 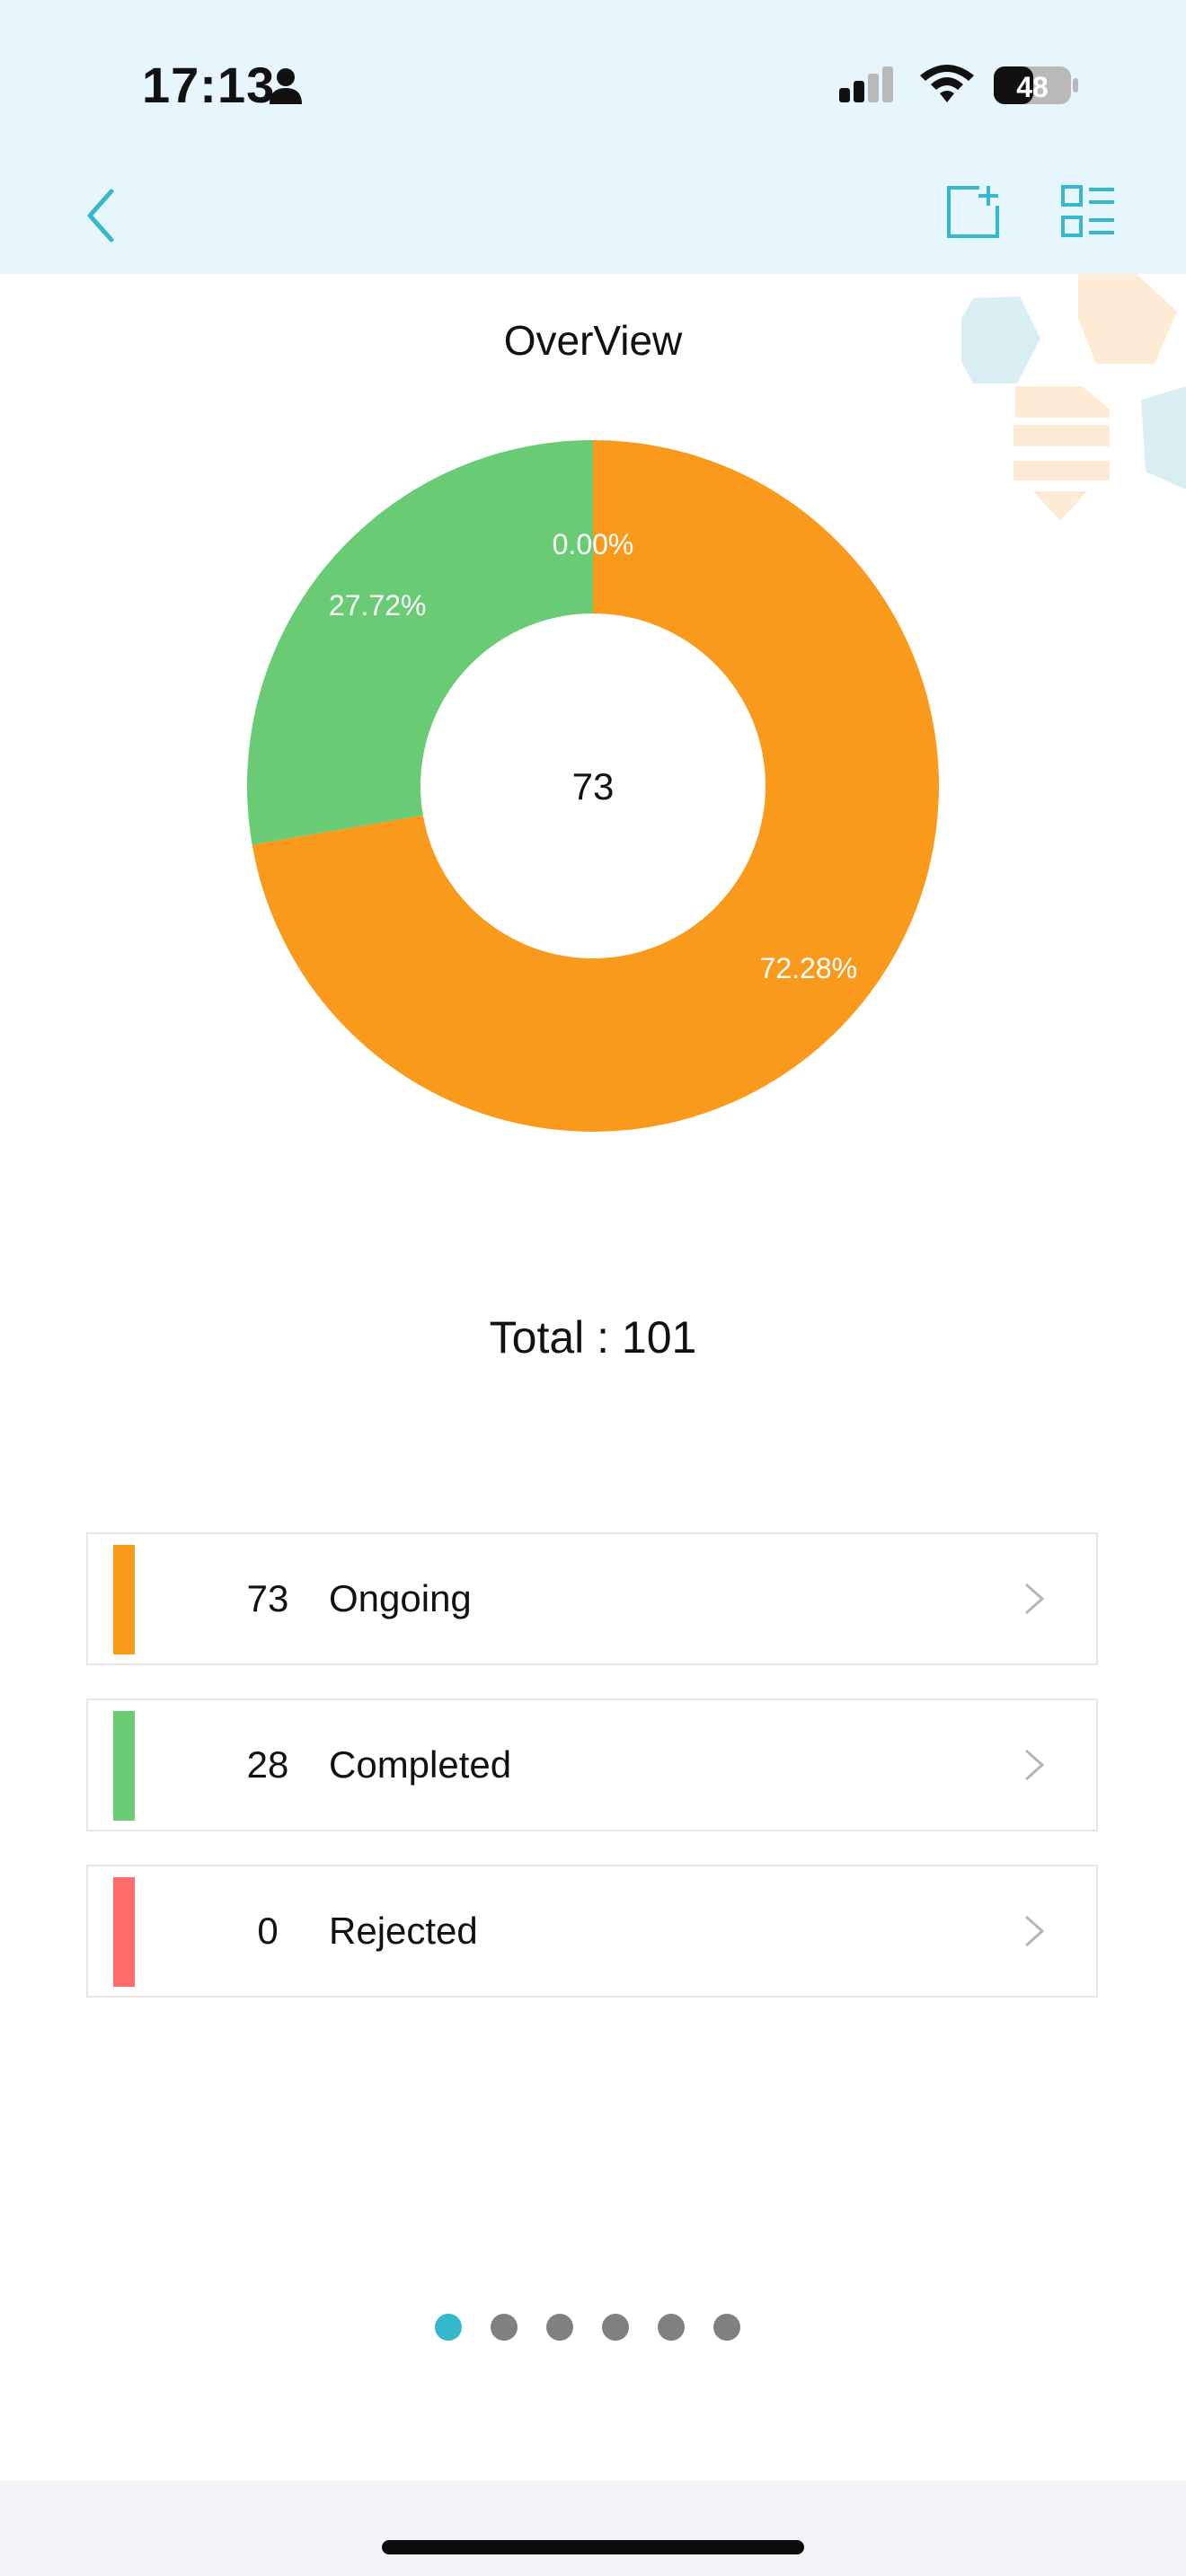 I want to click on status-row-rejected: 0 Rejected, so click(x=592, y=1931).